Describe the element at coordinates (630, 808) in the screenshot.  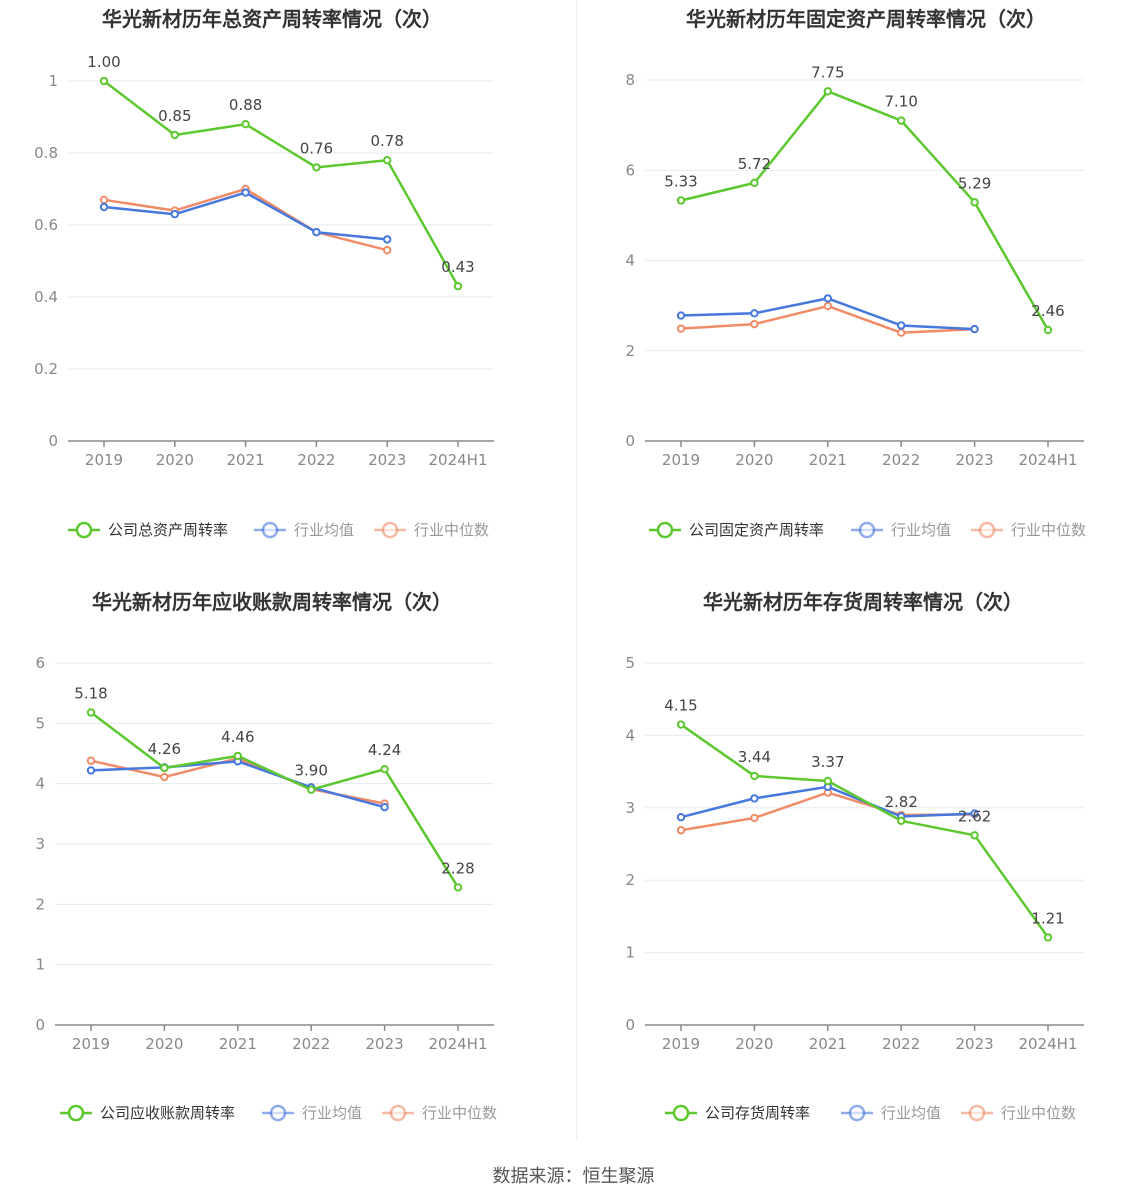
I see `y-tick-label: 3` at that location.